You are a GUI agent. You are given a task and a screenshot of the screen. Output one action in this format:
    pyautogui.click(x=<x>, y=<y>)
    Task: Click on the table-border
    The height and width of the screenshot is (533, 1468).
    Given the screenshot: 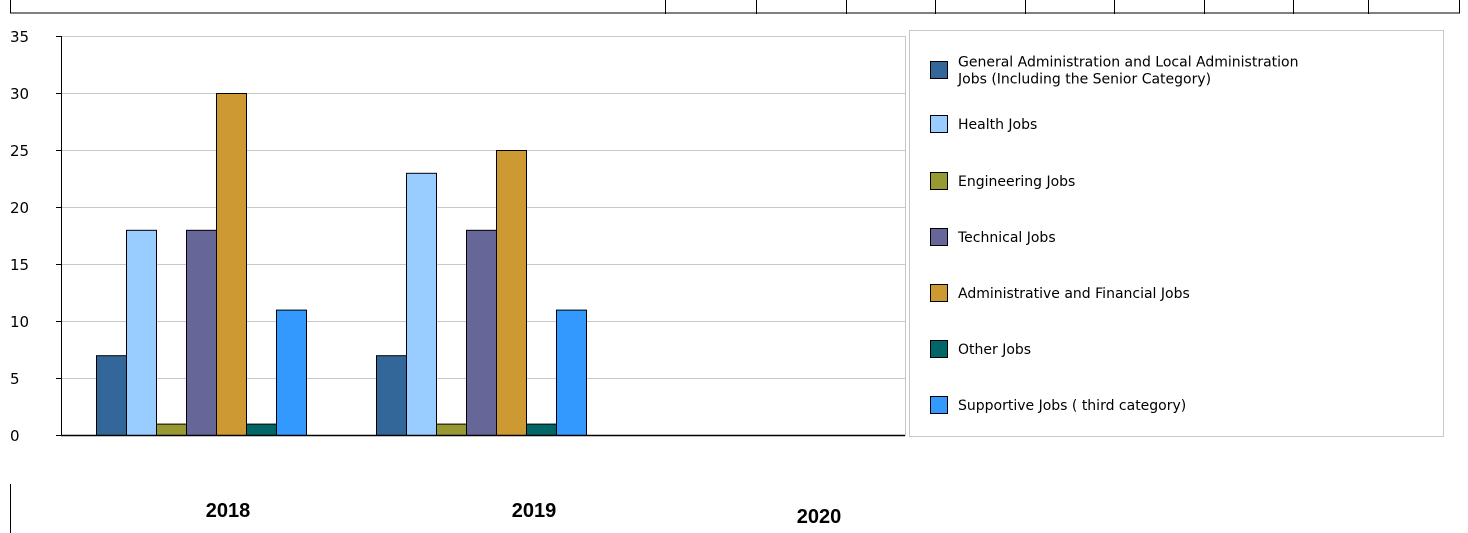 What is the action you would take?
    pyautogui.click(x=735, y=7)
    